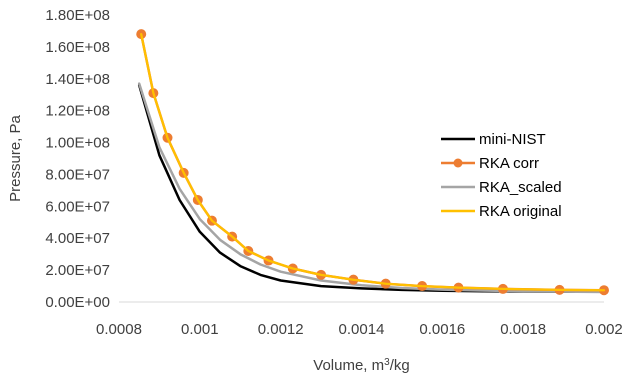 The image size is (629, 379). Describe the element at coordinates (77, 302) in the screenshot. I see `y-tick-label: 0.00E+00` at that location.